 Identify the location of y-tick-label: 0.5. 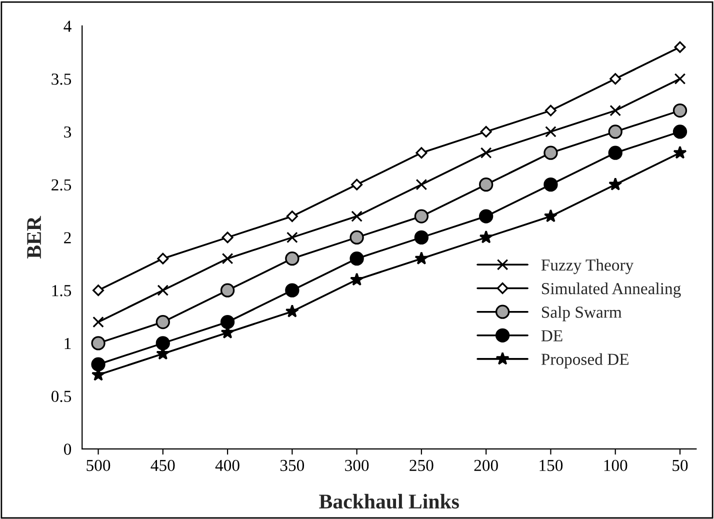
(61, 396).